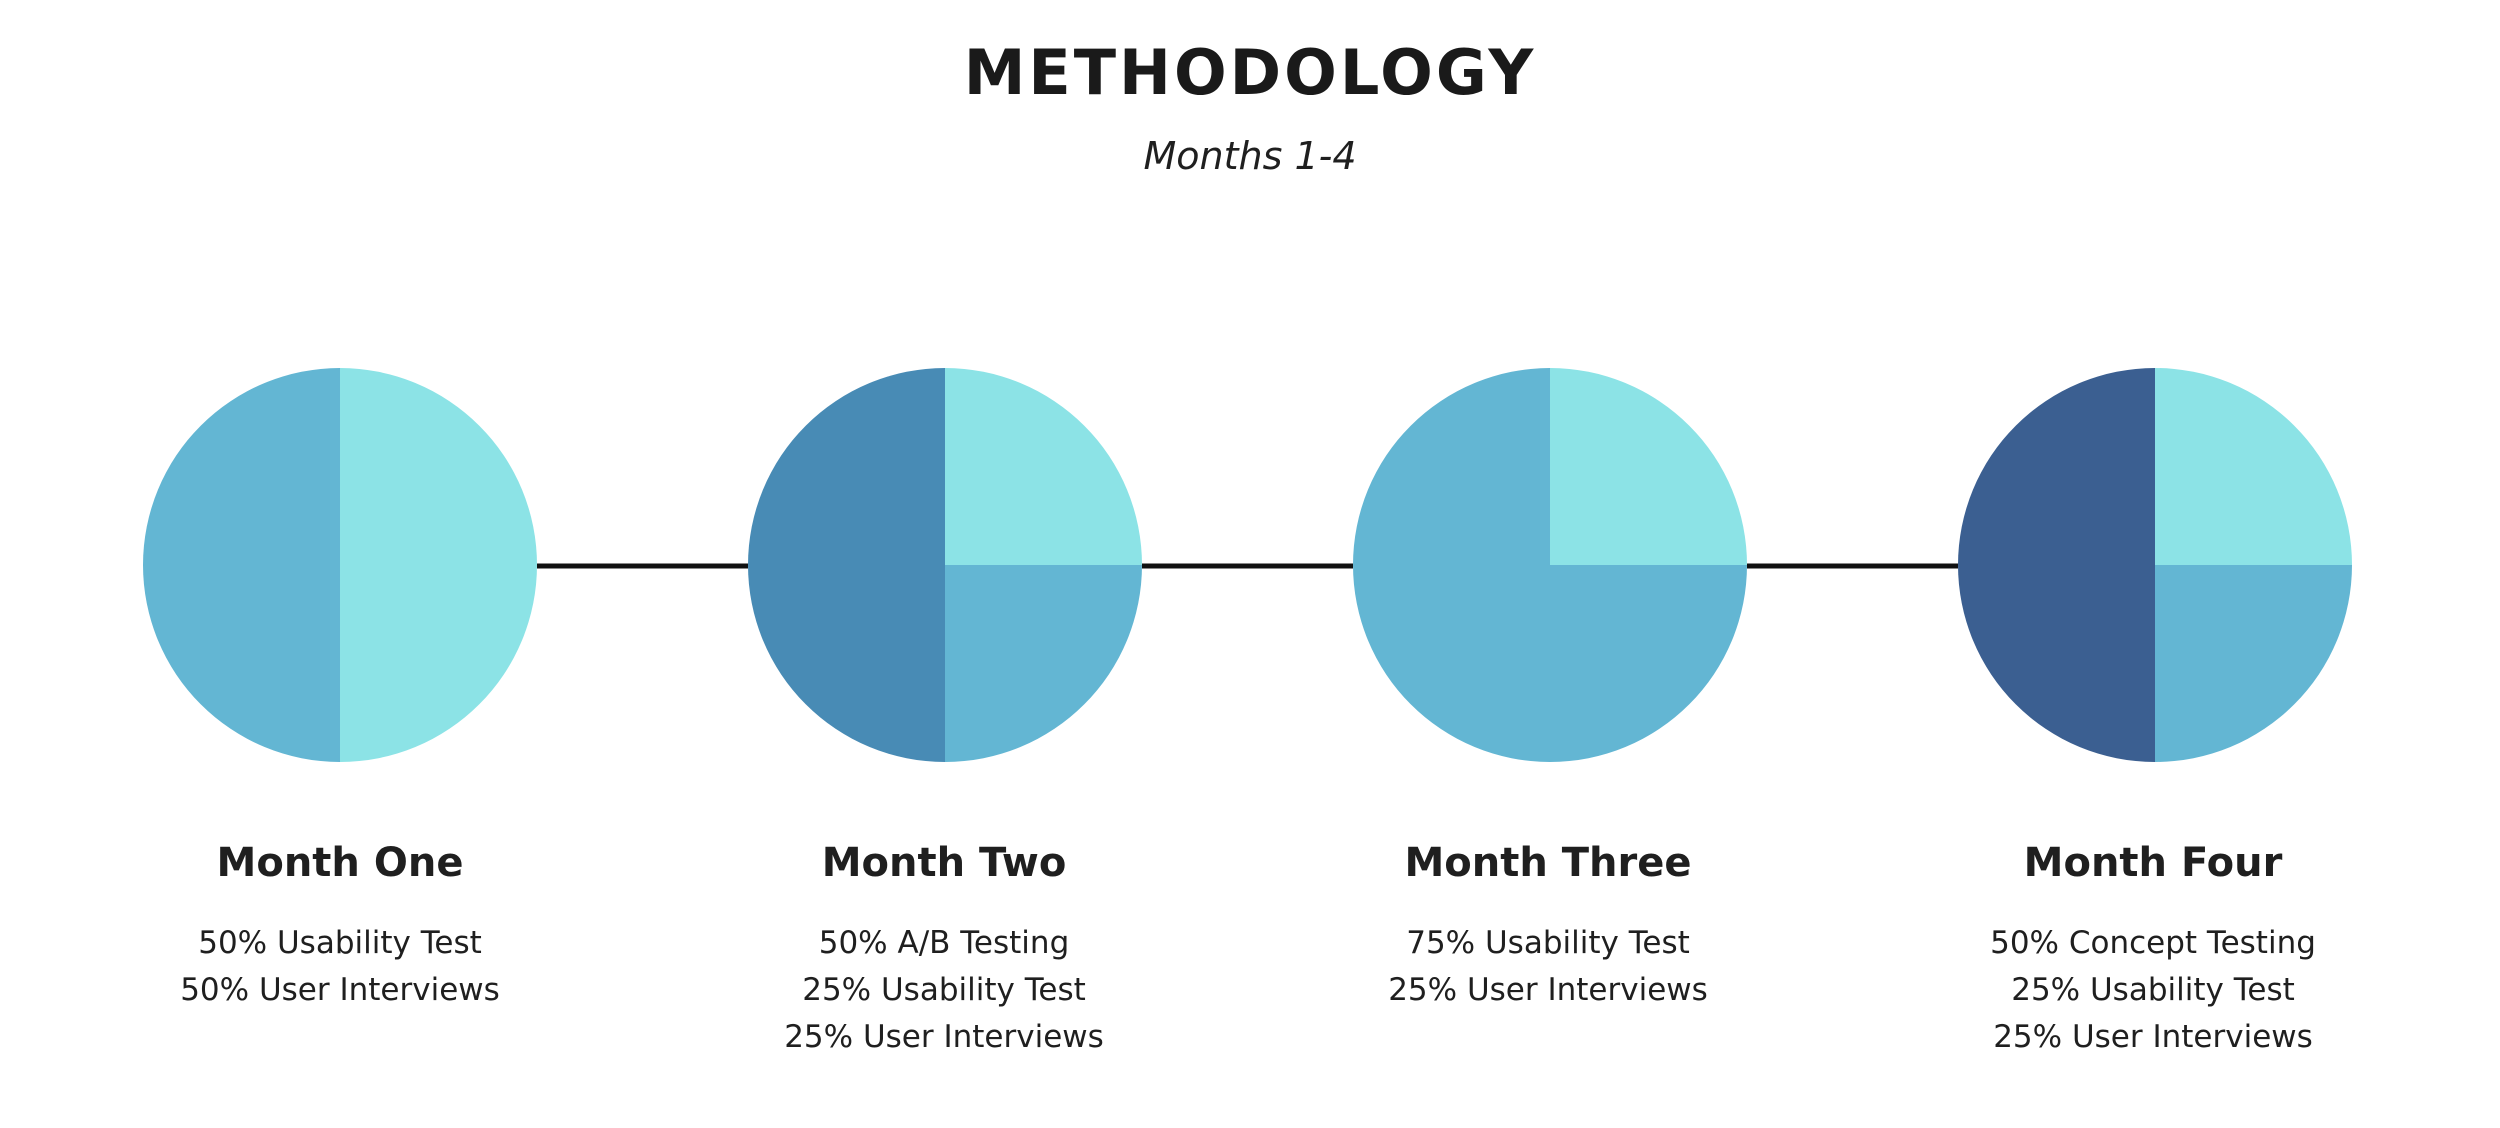 The height and width of the screenshot is (1128, 2500). I want to click on month-one-line-1: 50% Usability Test, so click(340, 943).